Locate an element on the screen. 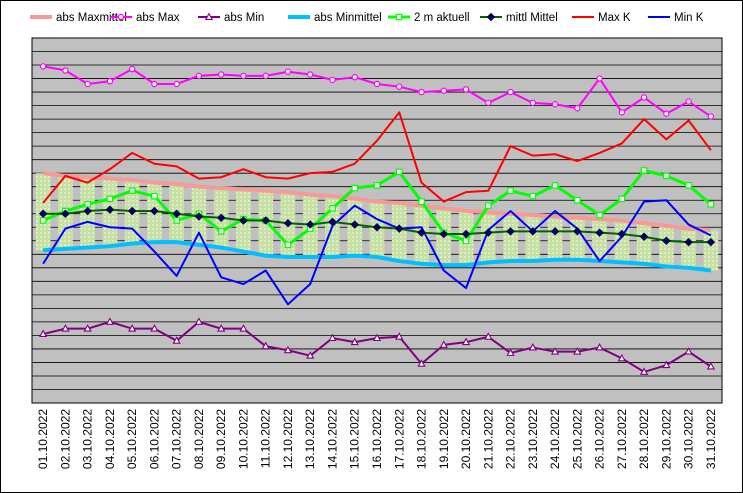 The width and height of the screenshot is (743, 493). x-tick-label: 02.10.2022 is located at coordinates (65, 439).